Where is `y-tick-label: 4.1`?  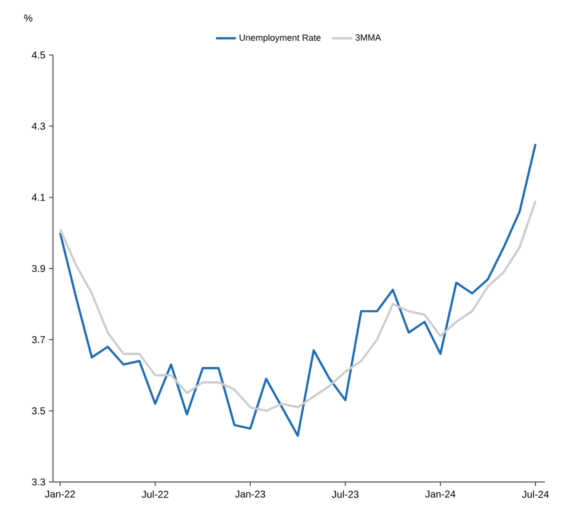 y-tick-label: 4.1 is located at coordinates (38, 197).